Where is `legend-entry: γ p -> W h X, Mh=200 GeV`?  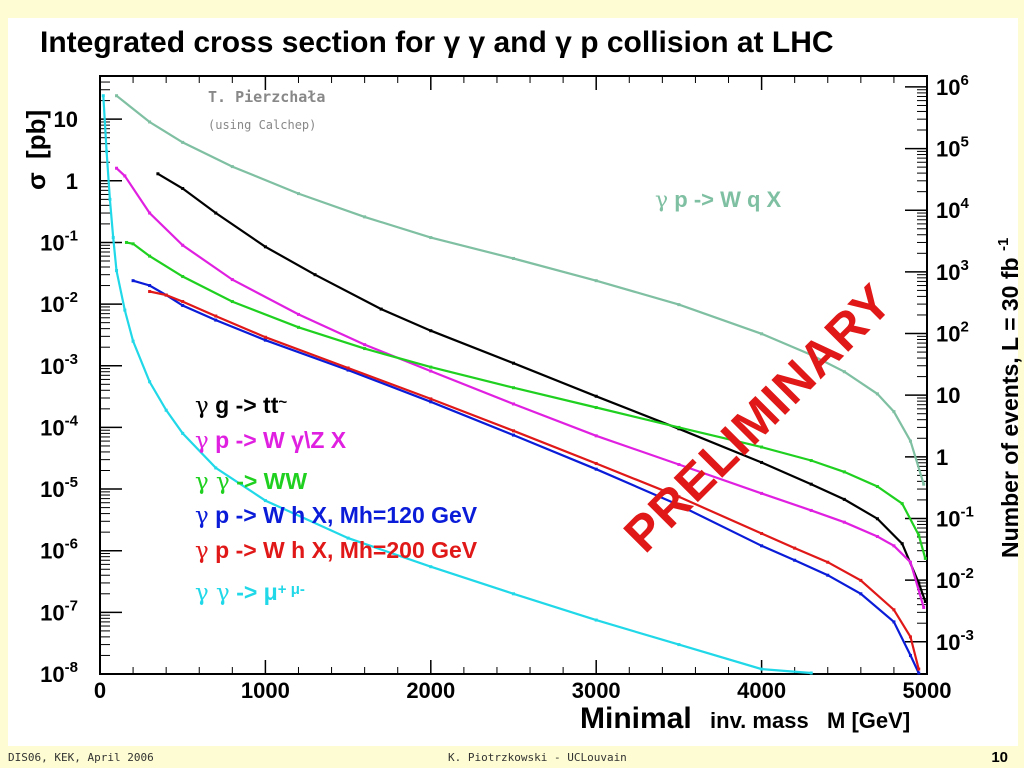 legend-entry: γ p -> W h X, Mh=200 GeV is located at coordinates (336, 550).